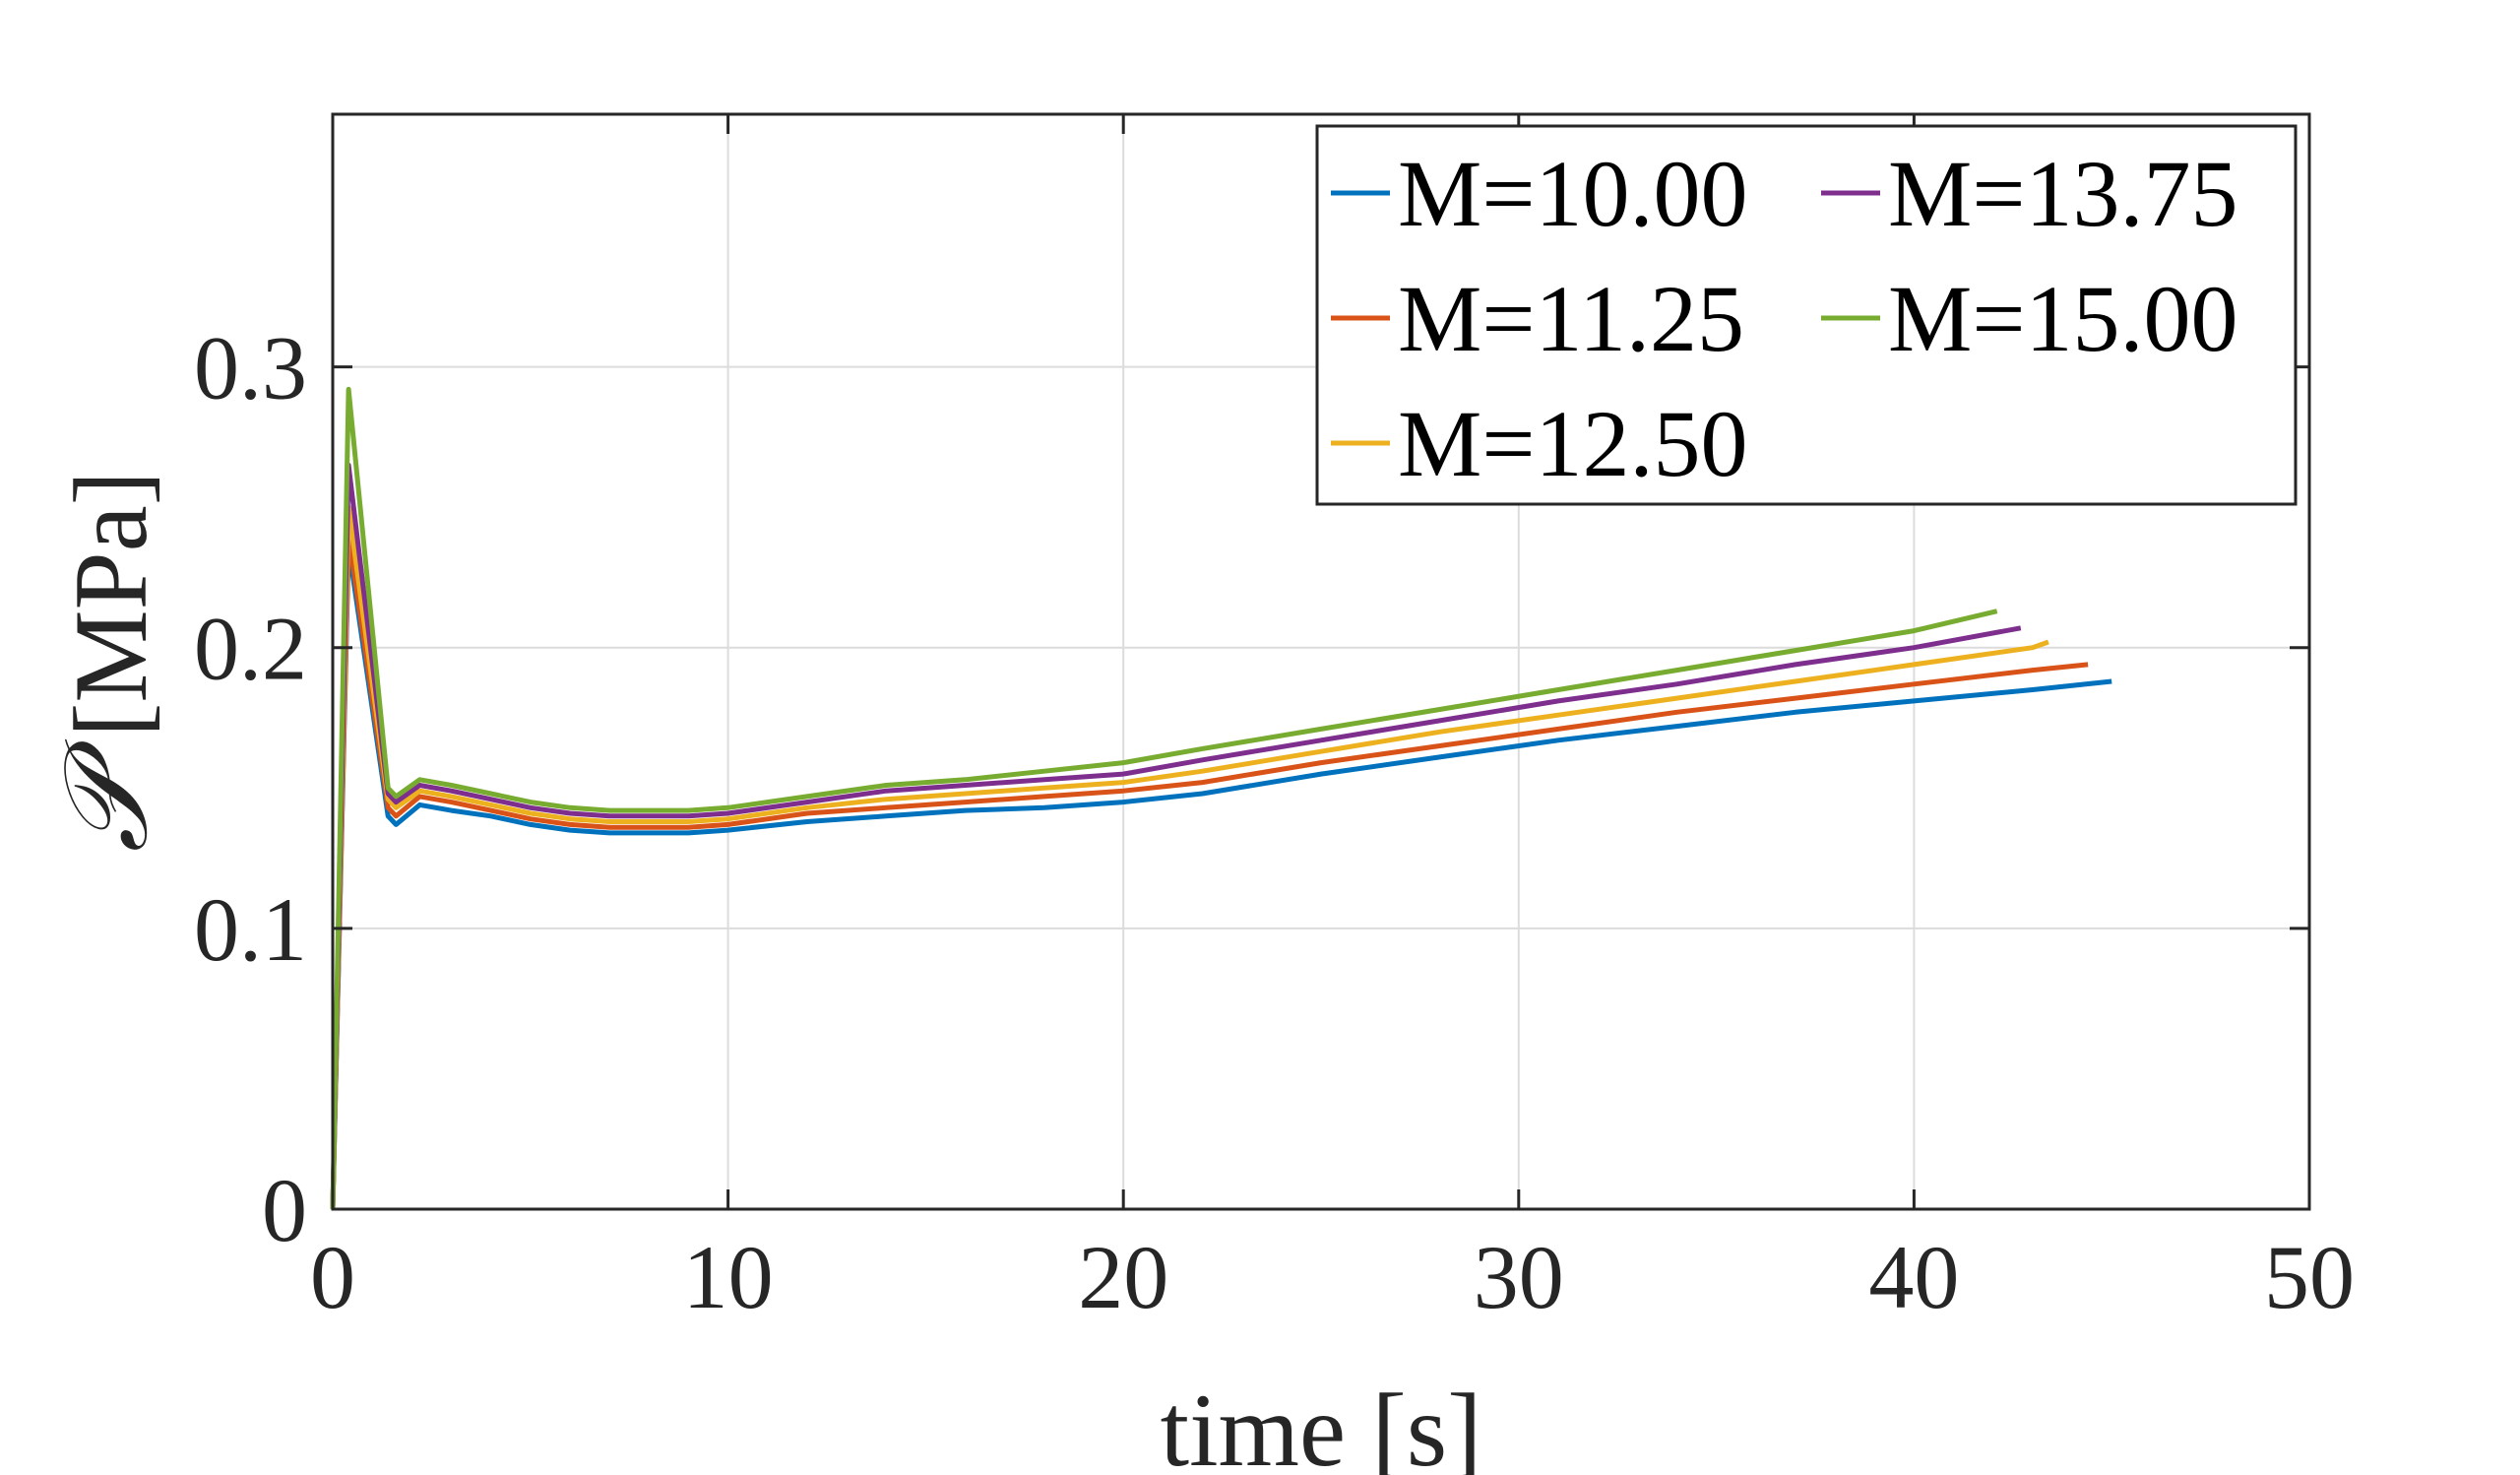 The image size is (2520, 1475). What do you see at coordinates (1332, 1277) in the screenshot?
I see `x-tick-labels: 0 10 20 30 40 50` at bounding box center [1332, 1277].